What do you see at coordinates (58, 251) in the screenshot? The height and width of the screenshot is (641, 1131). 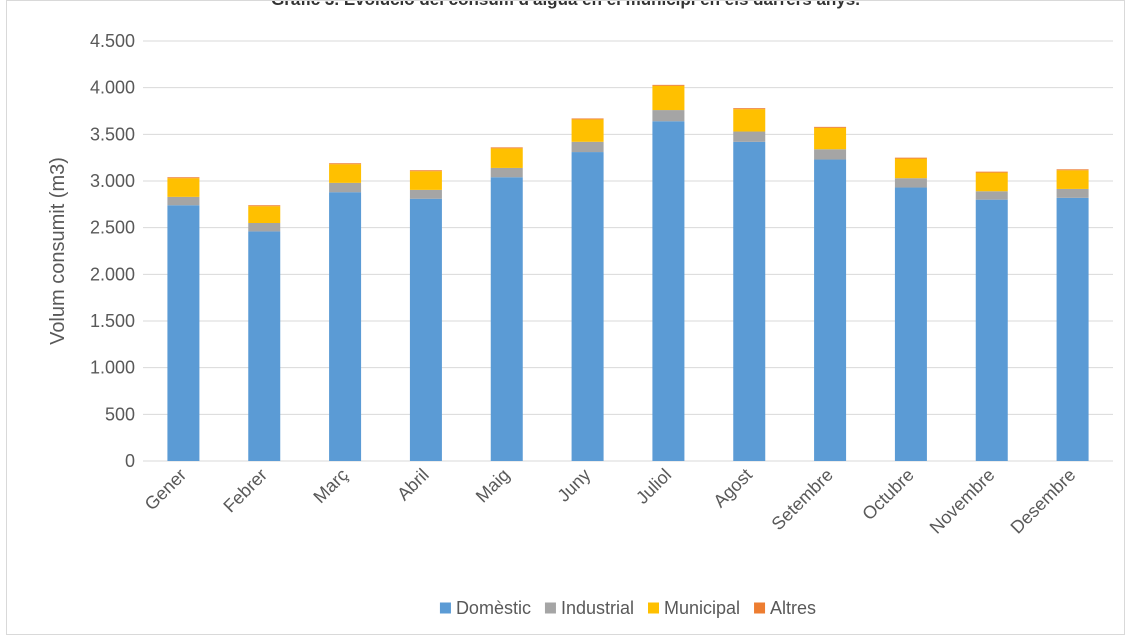 I see `y-axis-label: Volum consumit (m3)` at bounding box center [58, 251].